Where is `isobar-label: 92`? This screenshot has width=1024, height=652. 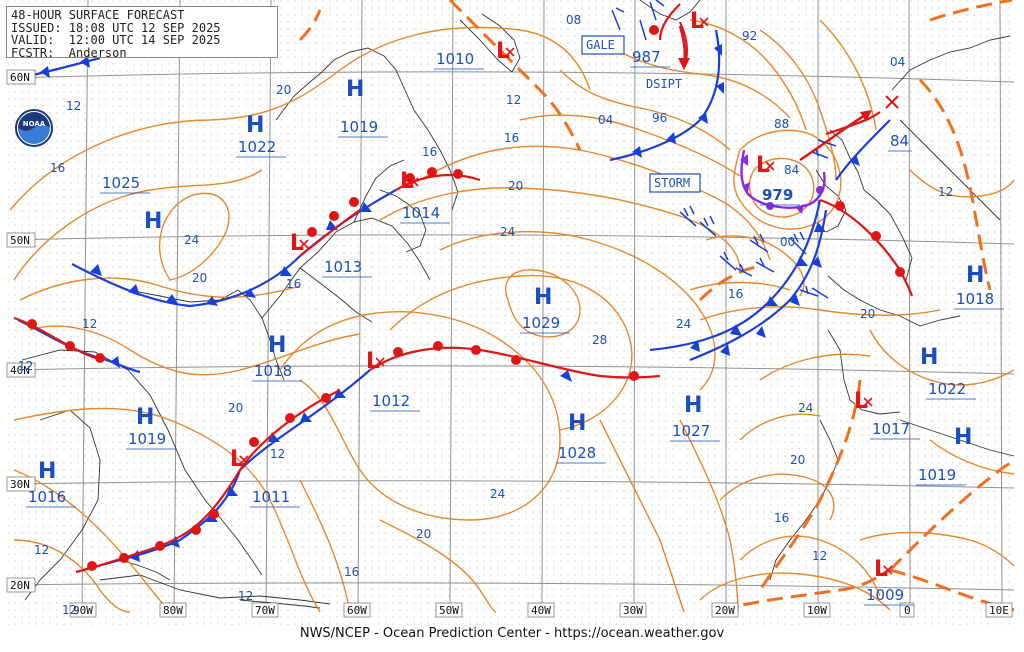
isobar-label: 92 is located at coordinates (749, 36).